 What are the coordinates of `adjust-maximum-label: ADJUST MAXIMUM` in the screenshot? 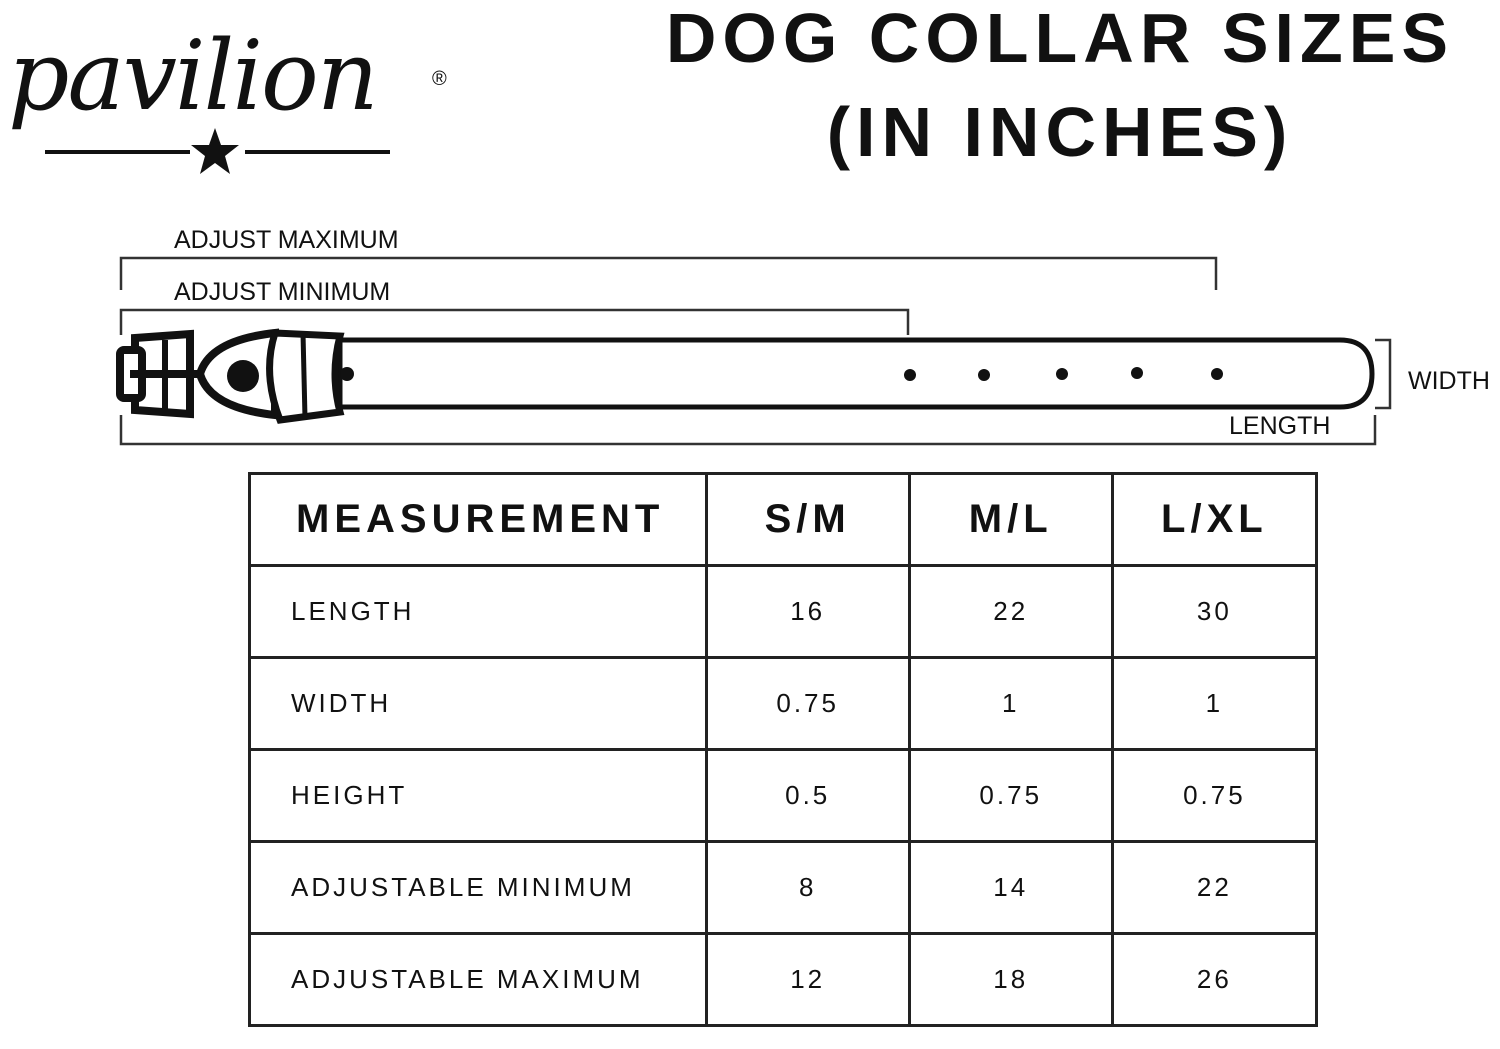 It's located at (286, 240).